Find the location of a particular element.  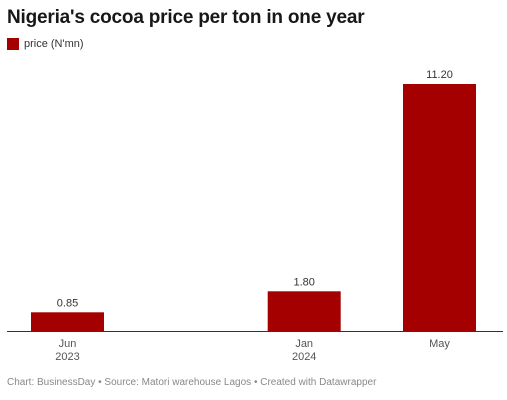

x-tick-label: Jan is located at coordinates (304, 344).